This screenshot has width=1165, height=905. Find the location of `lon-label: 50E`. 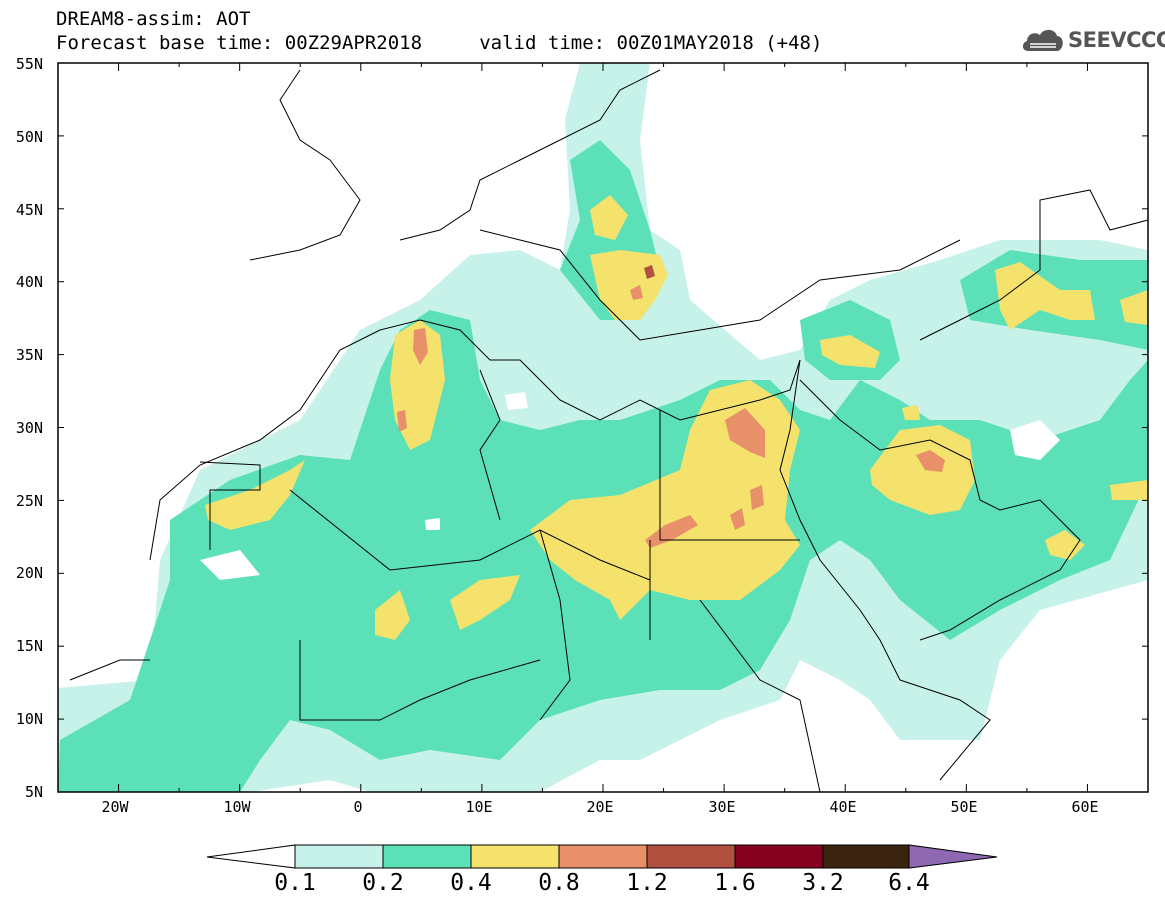

lon-label: 50E is located at coordinates (964, 807).